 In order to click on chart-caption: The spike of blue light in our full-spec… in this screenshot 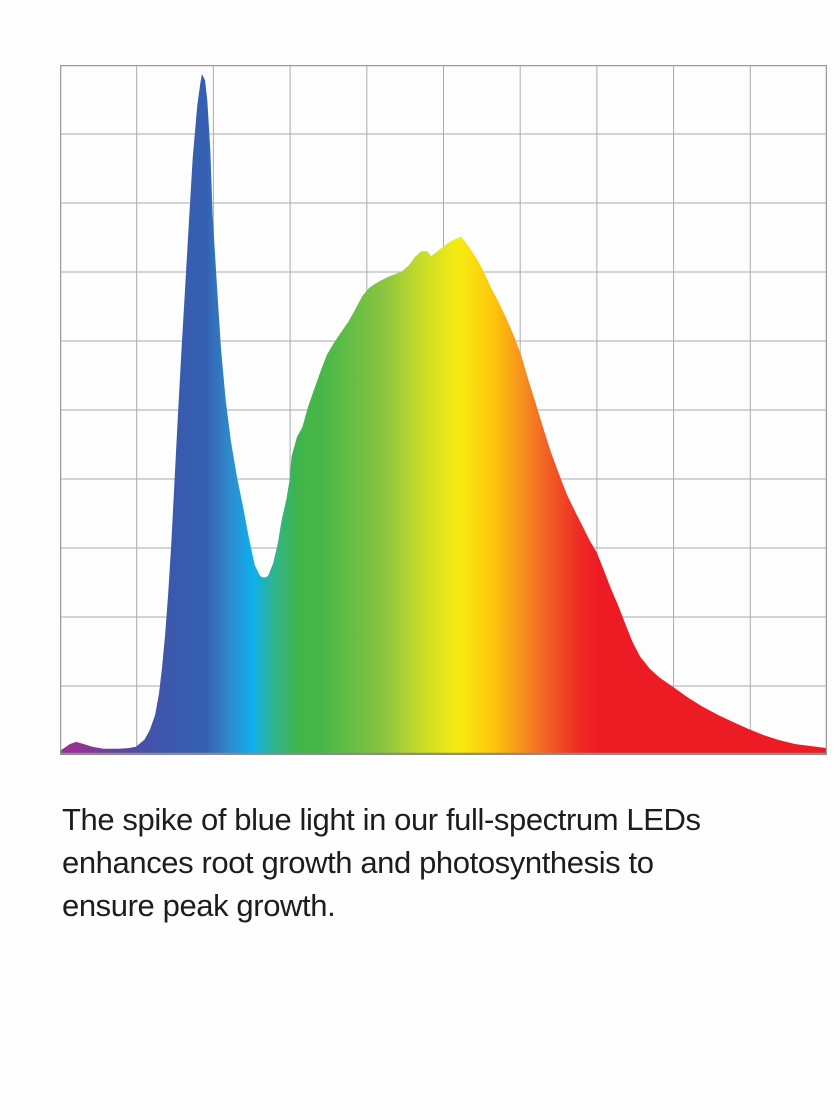, I will do `click(434, 862)`.